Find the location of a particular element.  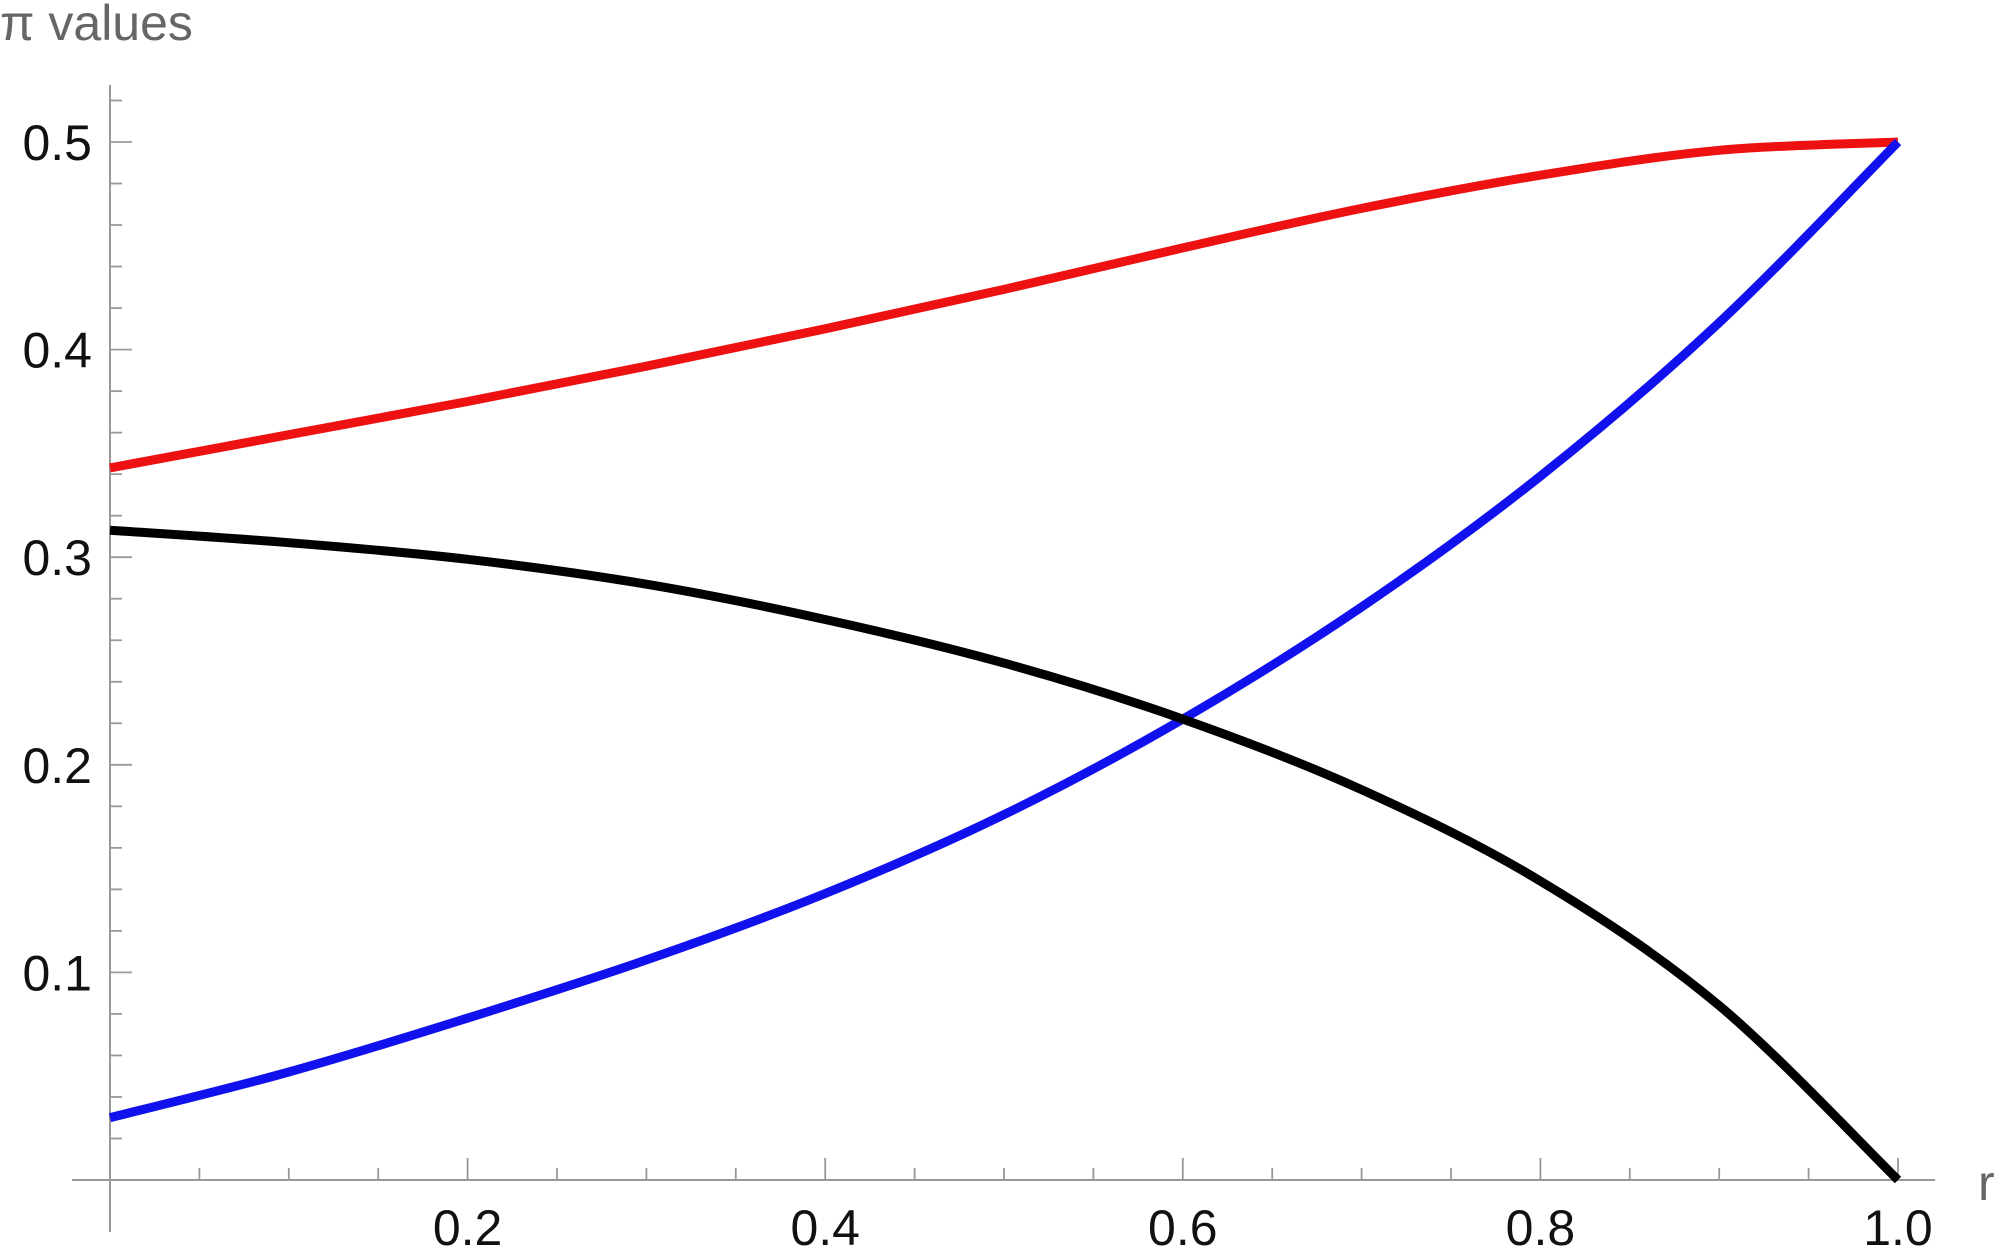

x-tick-label: 1.0 is located at coordinates (1898, 1228).